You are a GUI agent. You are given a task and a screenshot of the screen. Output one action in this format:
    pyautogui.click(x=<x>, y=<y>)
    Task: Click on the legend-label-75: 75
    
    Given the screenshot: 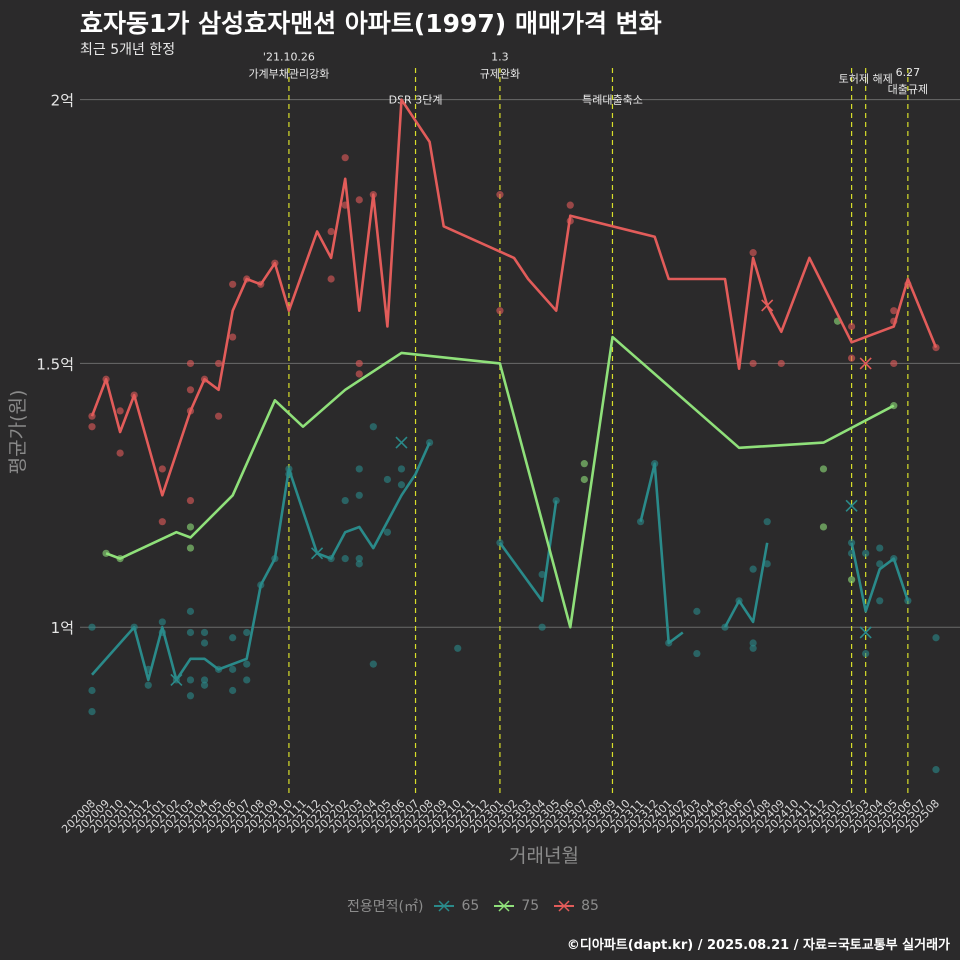 What is the action you would take?
    pyautogui.click(x=530, y=906)
    